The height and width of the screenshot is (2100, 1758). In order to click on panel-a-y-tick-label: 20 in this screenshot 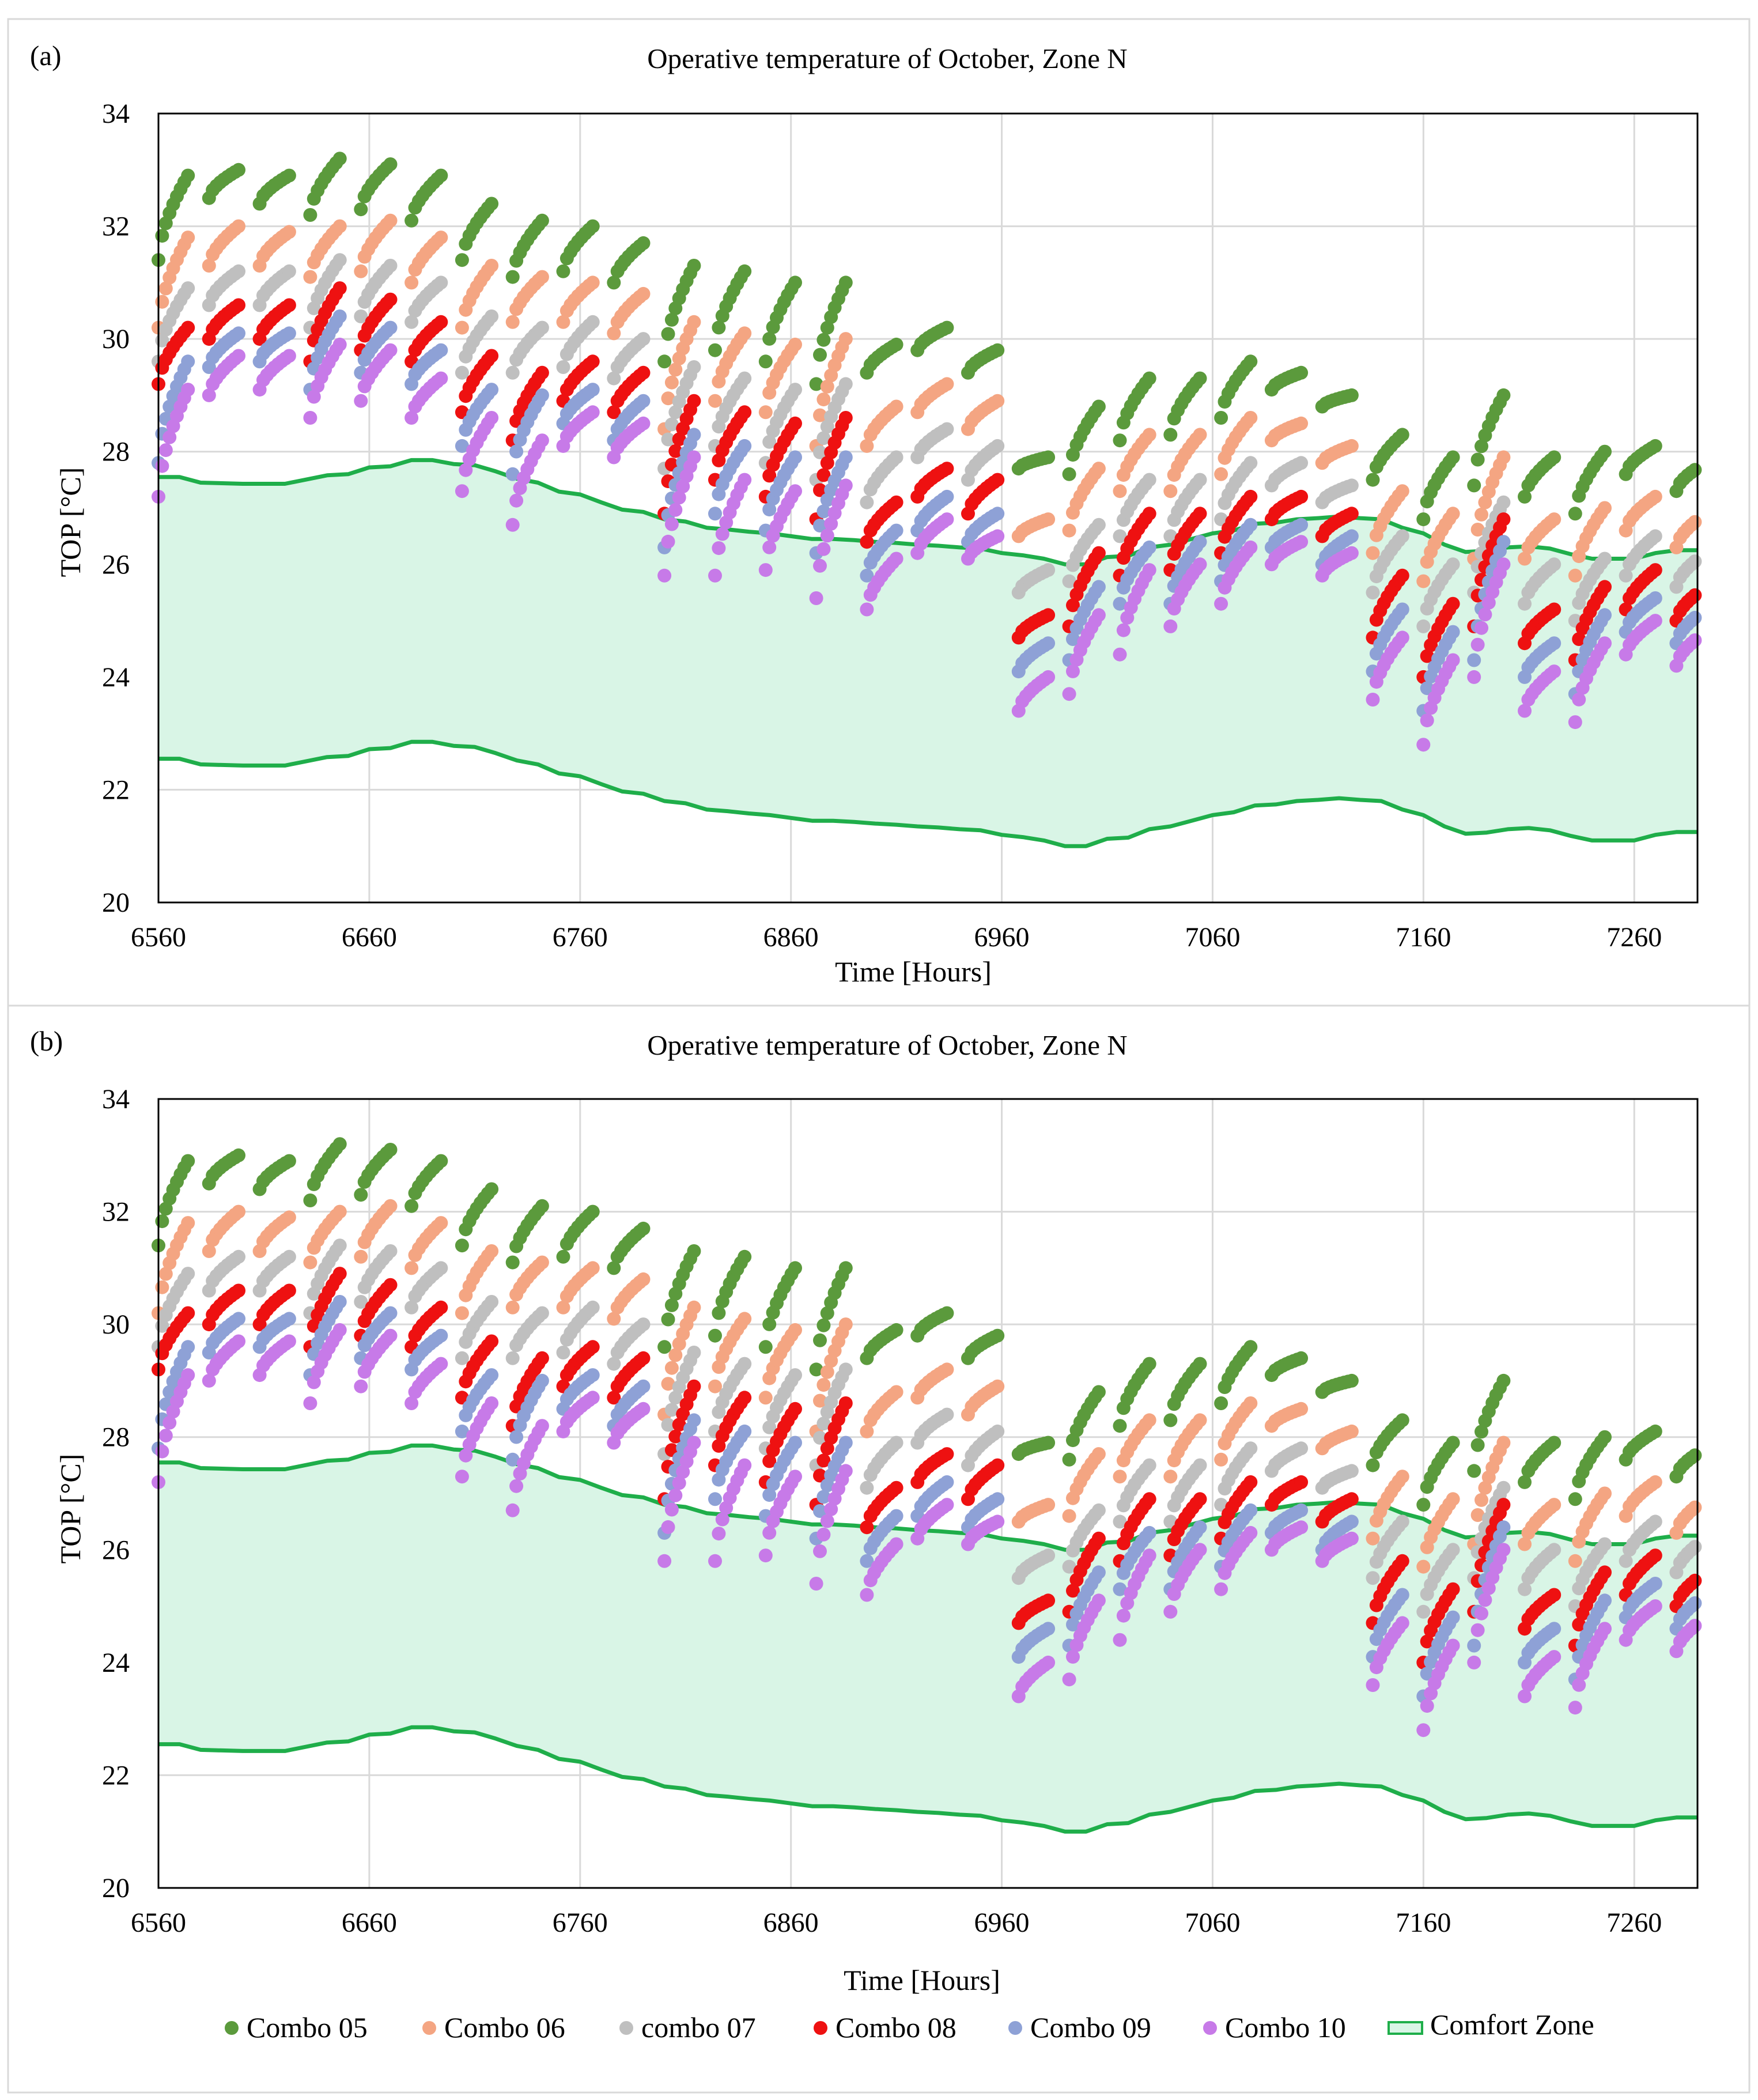, I will do `click(116, 902)`.